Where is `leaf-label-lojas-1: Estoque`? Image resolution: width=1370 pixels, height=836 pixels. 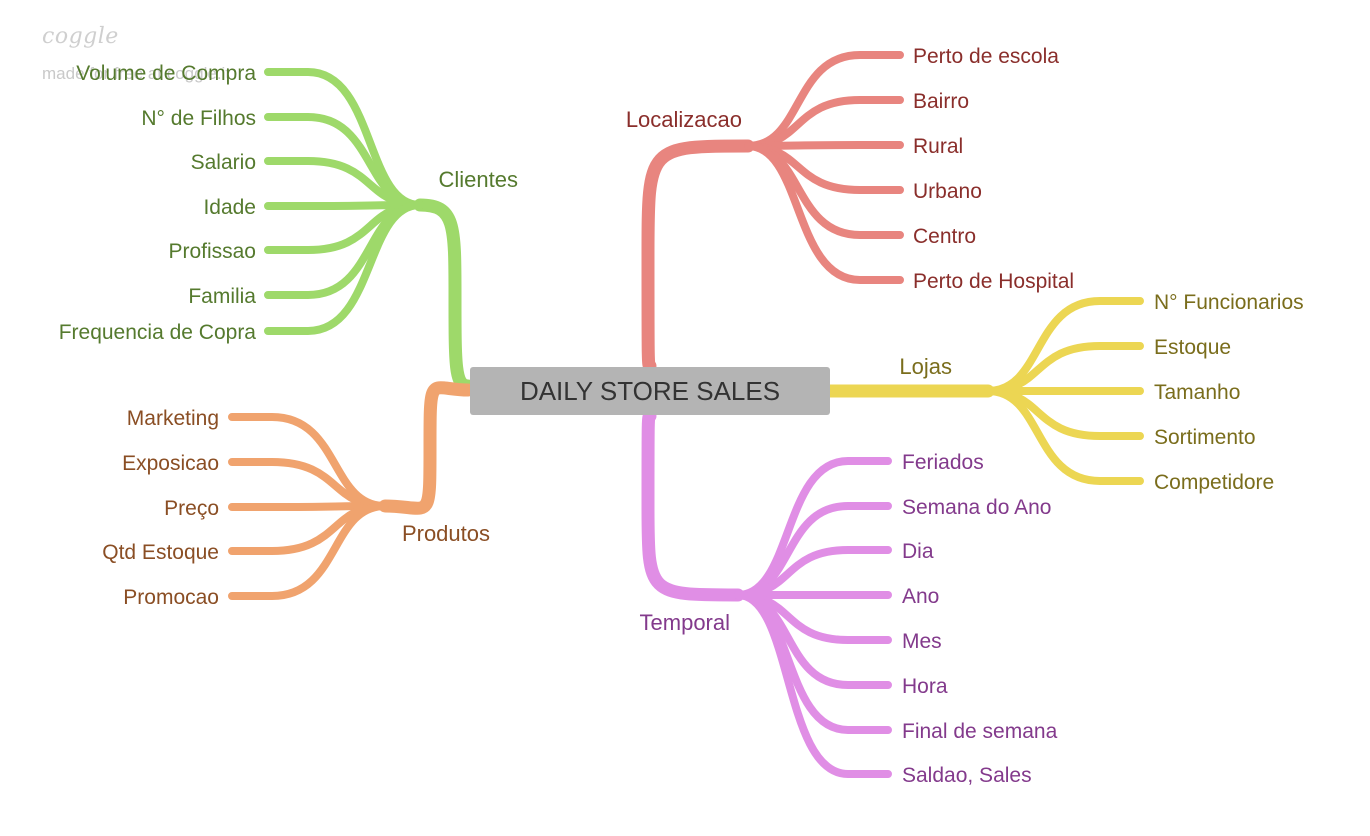 leaf-label-lojas-1: Estoque is located at coordinates (1192, 347).